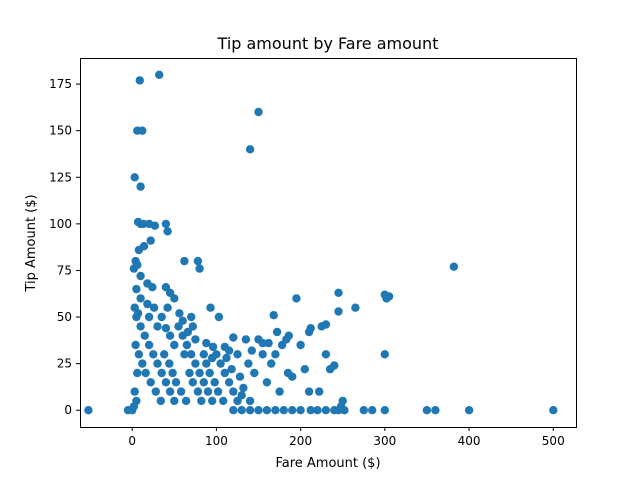 The height and width of the screenshot is (480, 640). Describe the element at coordinates (64, 247) in the screenshot. I see `y-axis-ticks: 0 25 50 75 100 125 150 175` at that location.